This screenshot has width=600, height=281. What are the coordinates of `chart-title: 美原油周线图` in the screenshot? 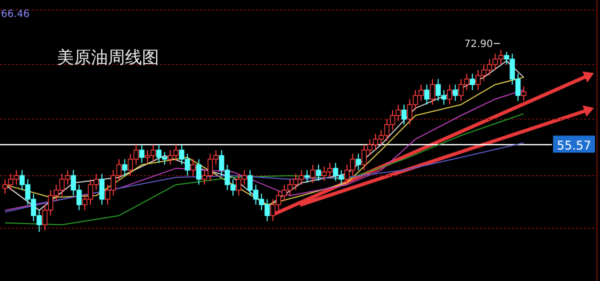 It's located at (108, 58).